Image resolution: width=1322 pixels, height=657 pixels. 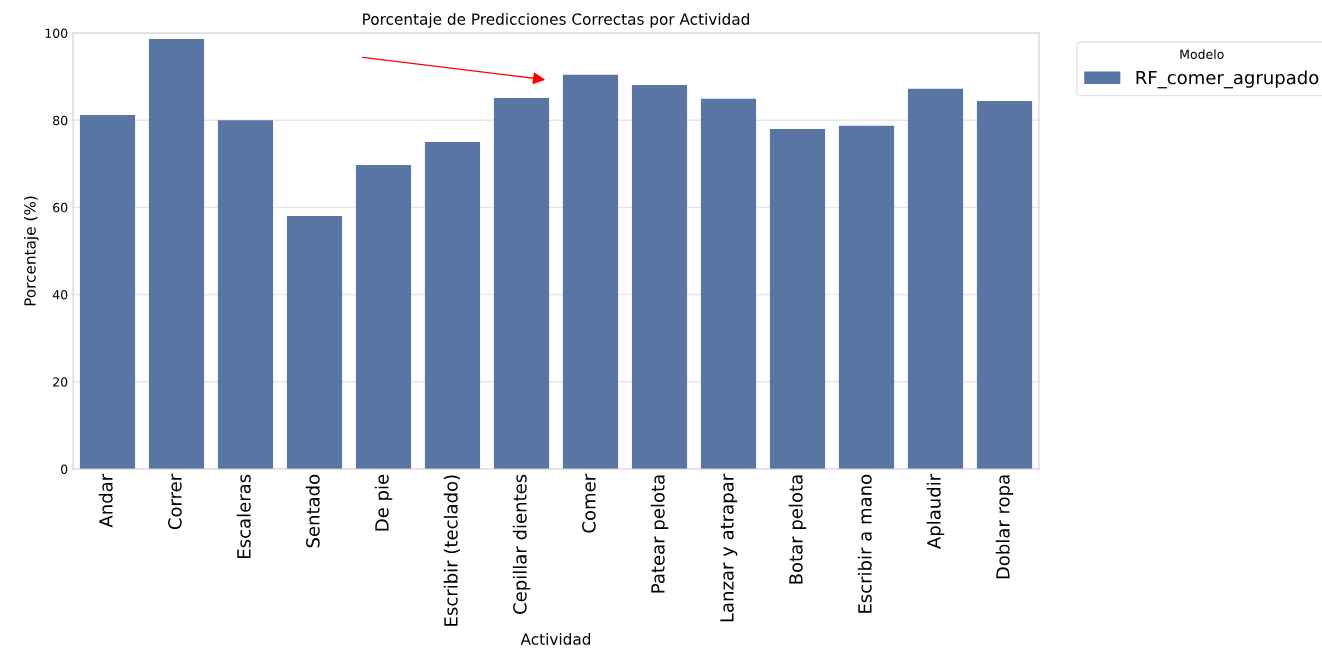 What do you see at coordinates (556, 20) in the screenshot?
I see `chart-title: Porcentaje de Predicciones Correctas por Actividad` at bounding box center [556, 20].